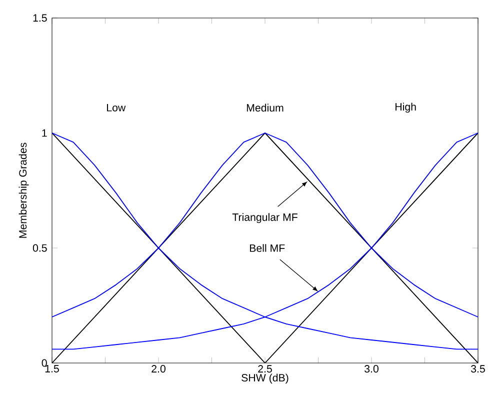  What do you see at coordinates (265, 379) in the screenshot?
I see `x-axis-title: SHW (dB)` at bounding box center [265, 379].